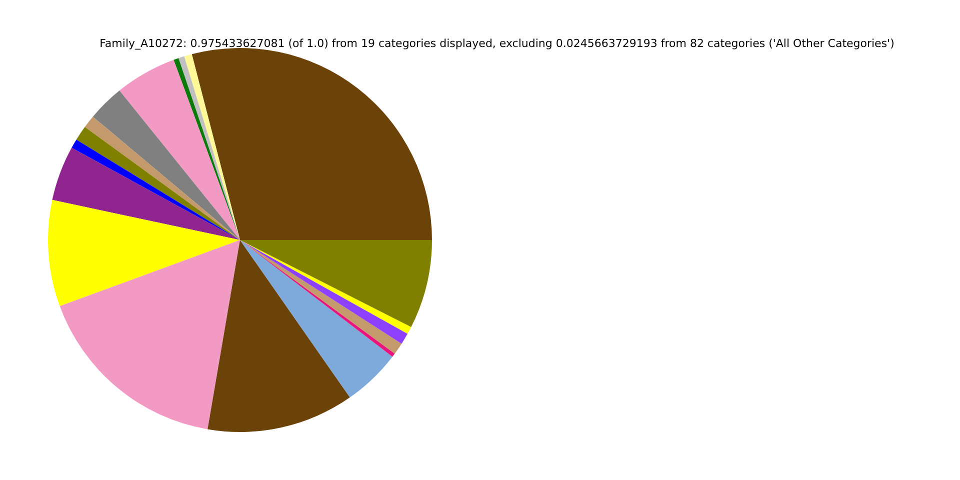 Image resolution: width=960 pixels, height=480 pixels. What do you see at coordinates (497, 43) in the screenshot?
I see `text: Family_A10272: 0.975433627081 (of 1.0) from 19 categories displayed, excluding 0.0245663729193 from 82 categories ('All Other Categories')` at bounding box center [497, 43].